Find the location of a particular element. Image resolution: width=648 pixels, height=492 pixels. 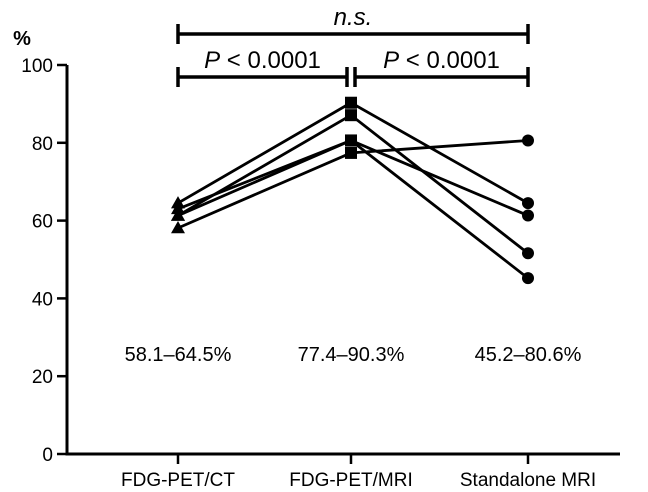

comparison-label: n.s. is located at coordinates (353, 17).